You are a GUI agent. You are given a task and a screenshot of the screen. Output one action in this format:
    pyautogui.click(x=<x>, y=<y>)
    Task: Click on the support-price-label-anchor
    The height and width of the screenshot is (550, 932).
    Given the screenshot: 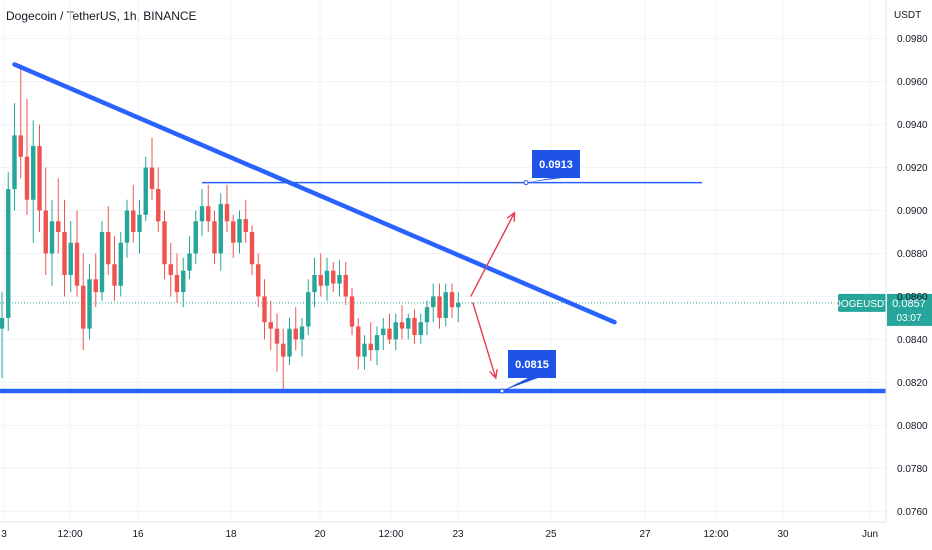 What is the action you would take?
    pyautogui.click(x=502, y=391)
    